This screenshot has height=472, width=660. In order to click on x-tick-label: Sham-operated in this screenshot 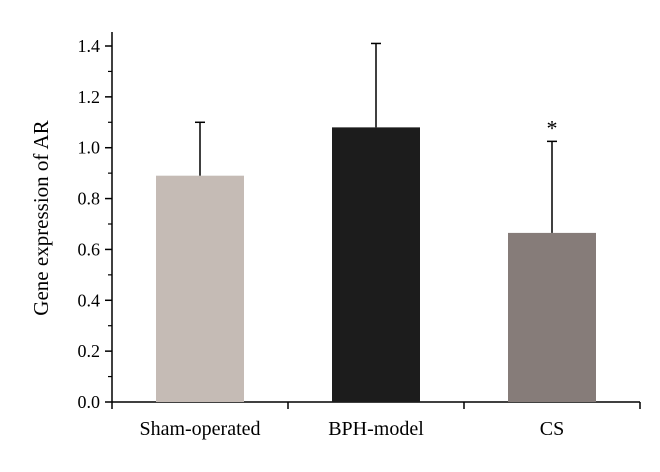, I will do `click(199, 429)`.